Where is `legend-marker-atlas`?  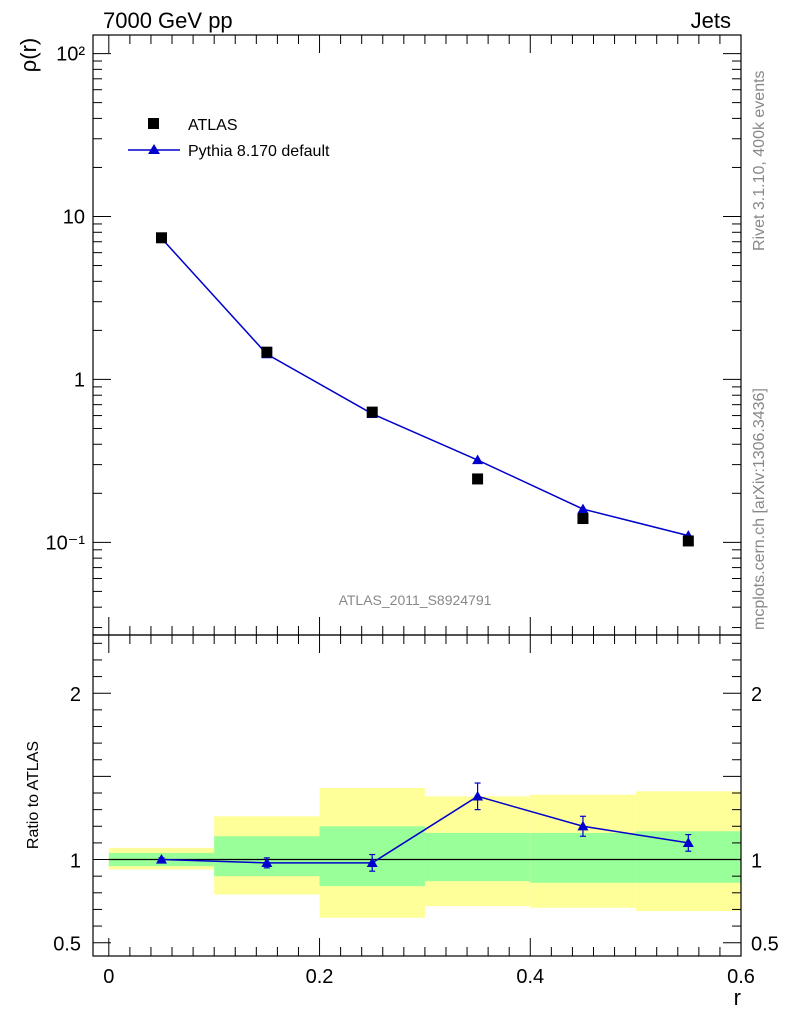 legend-marker-atlas is located at coordinates (153, 123).